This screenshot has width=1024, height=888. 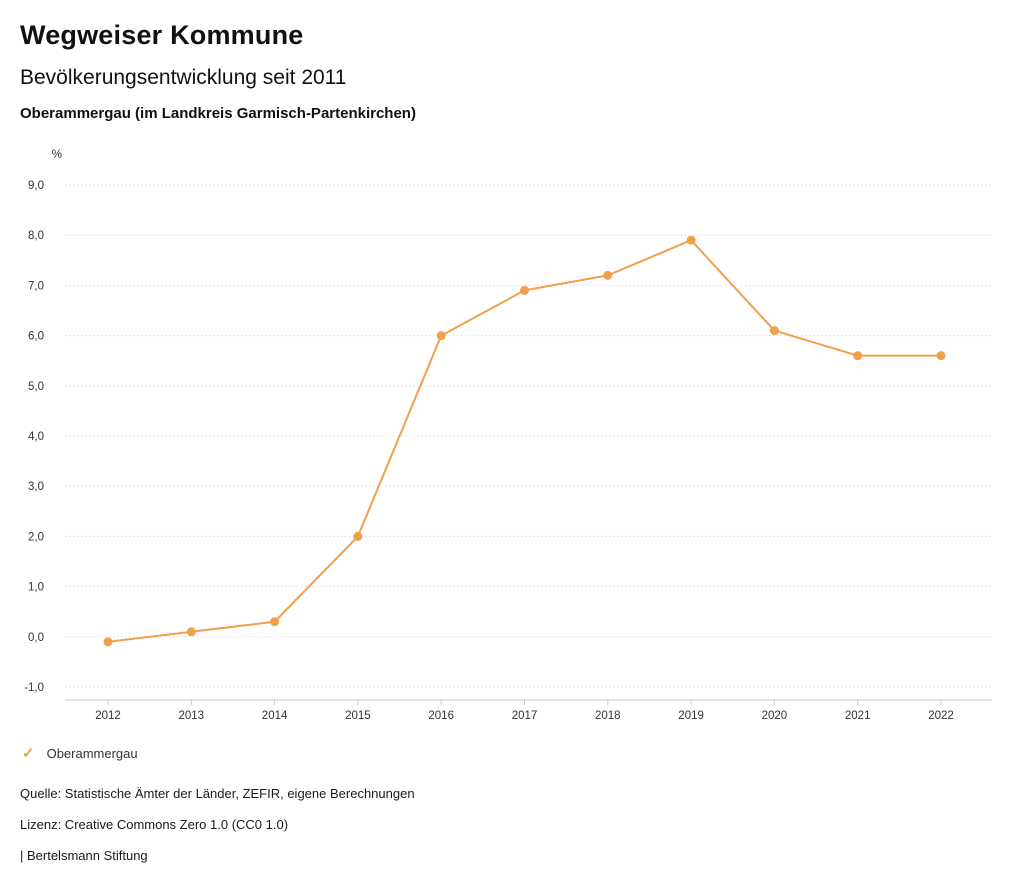 What do you see at coordinates (92, 753) in the screenshot?
I see `legend-label: Oberammergau` at bounding box center [92, 753].